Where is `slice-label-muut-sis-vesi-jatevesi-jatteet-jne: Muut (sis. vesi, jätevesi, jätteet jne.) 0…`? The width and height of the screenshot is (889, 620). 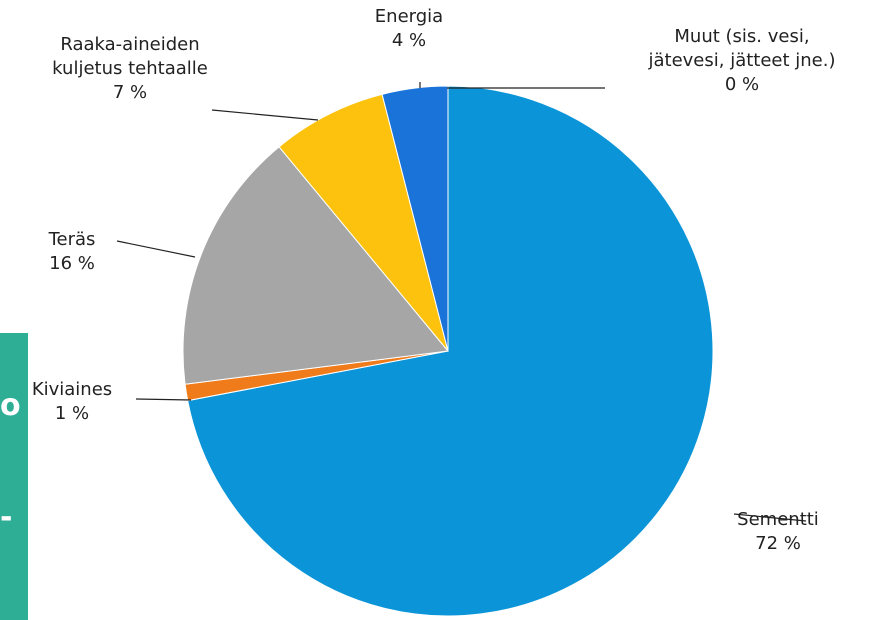
slice-label-muut-sis-vesi-jatevesi-jatteet-jne: Muut (sis. vesi, jätevesi, jätteet jne.) 0… is located at coordinates (741, 60).